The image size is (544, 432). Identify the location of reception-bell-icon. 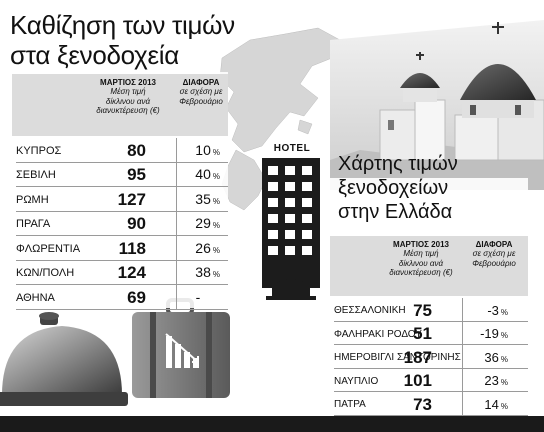
(64, 359).